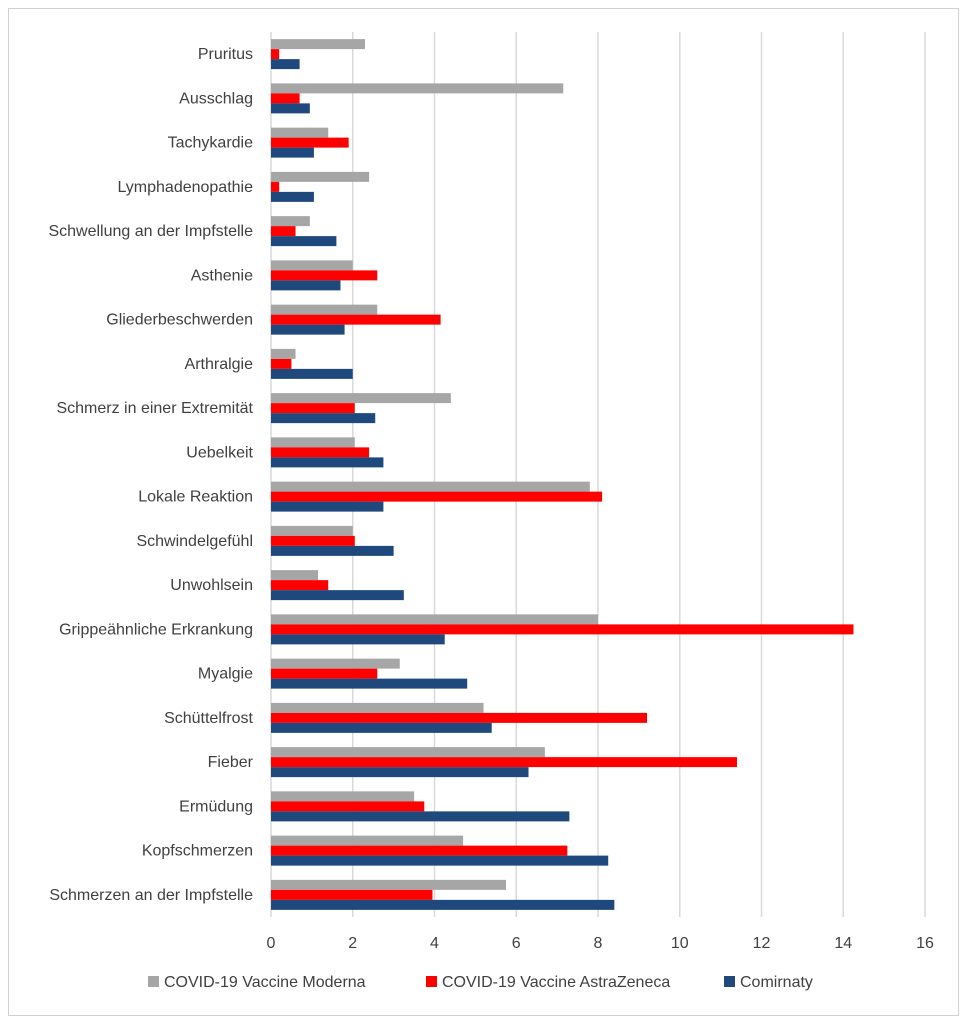  I want to click on x-tick-label: 8, so click(598, 943).